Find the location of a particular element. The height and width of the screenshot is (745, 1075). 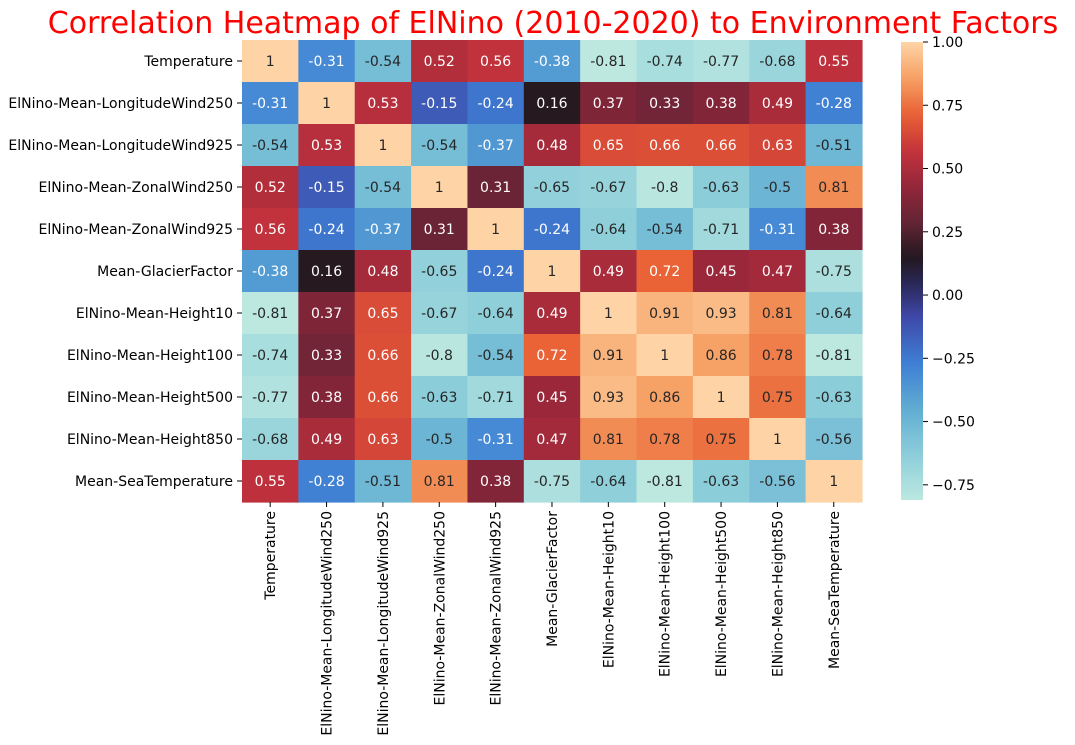

cell-value-label: 0.75 is located at coordinates (777, 398).